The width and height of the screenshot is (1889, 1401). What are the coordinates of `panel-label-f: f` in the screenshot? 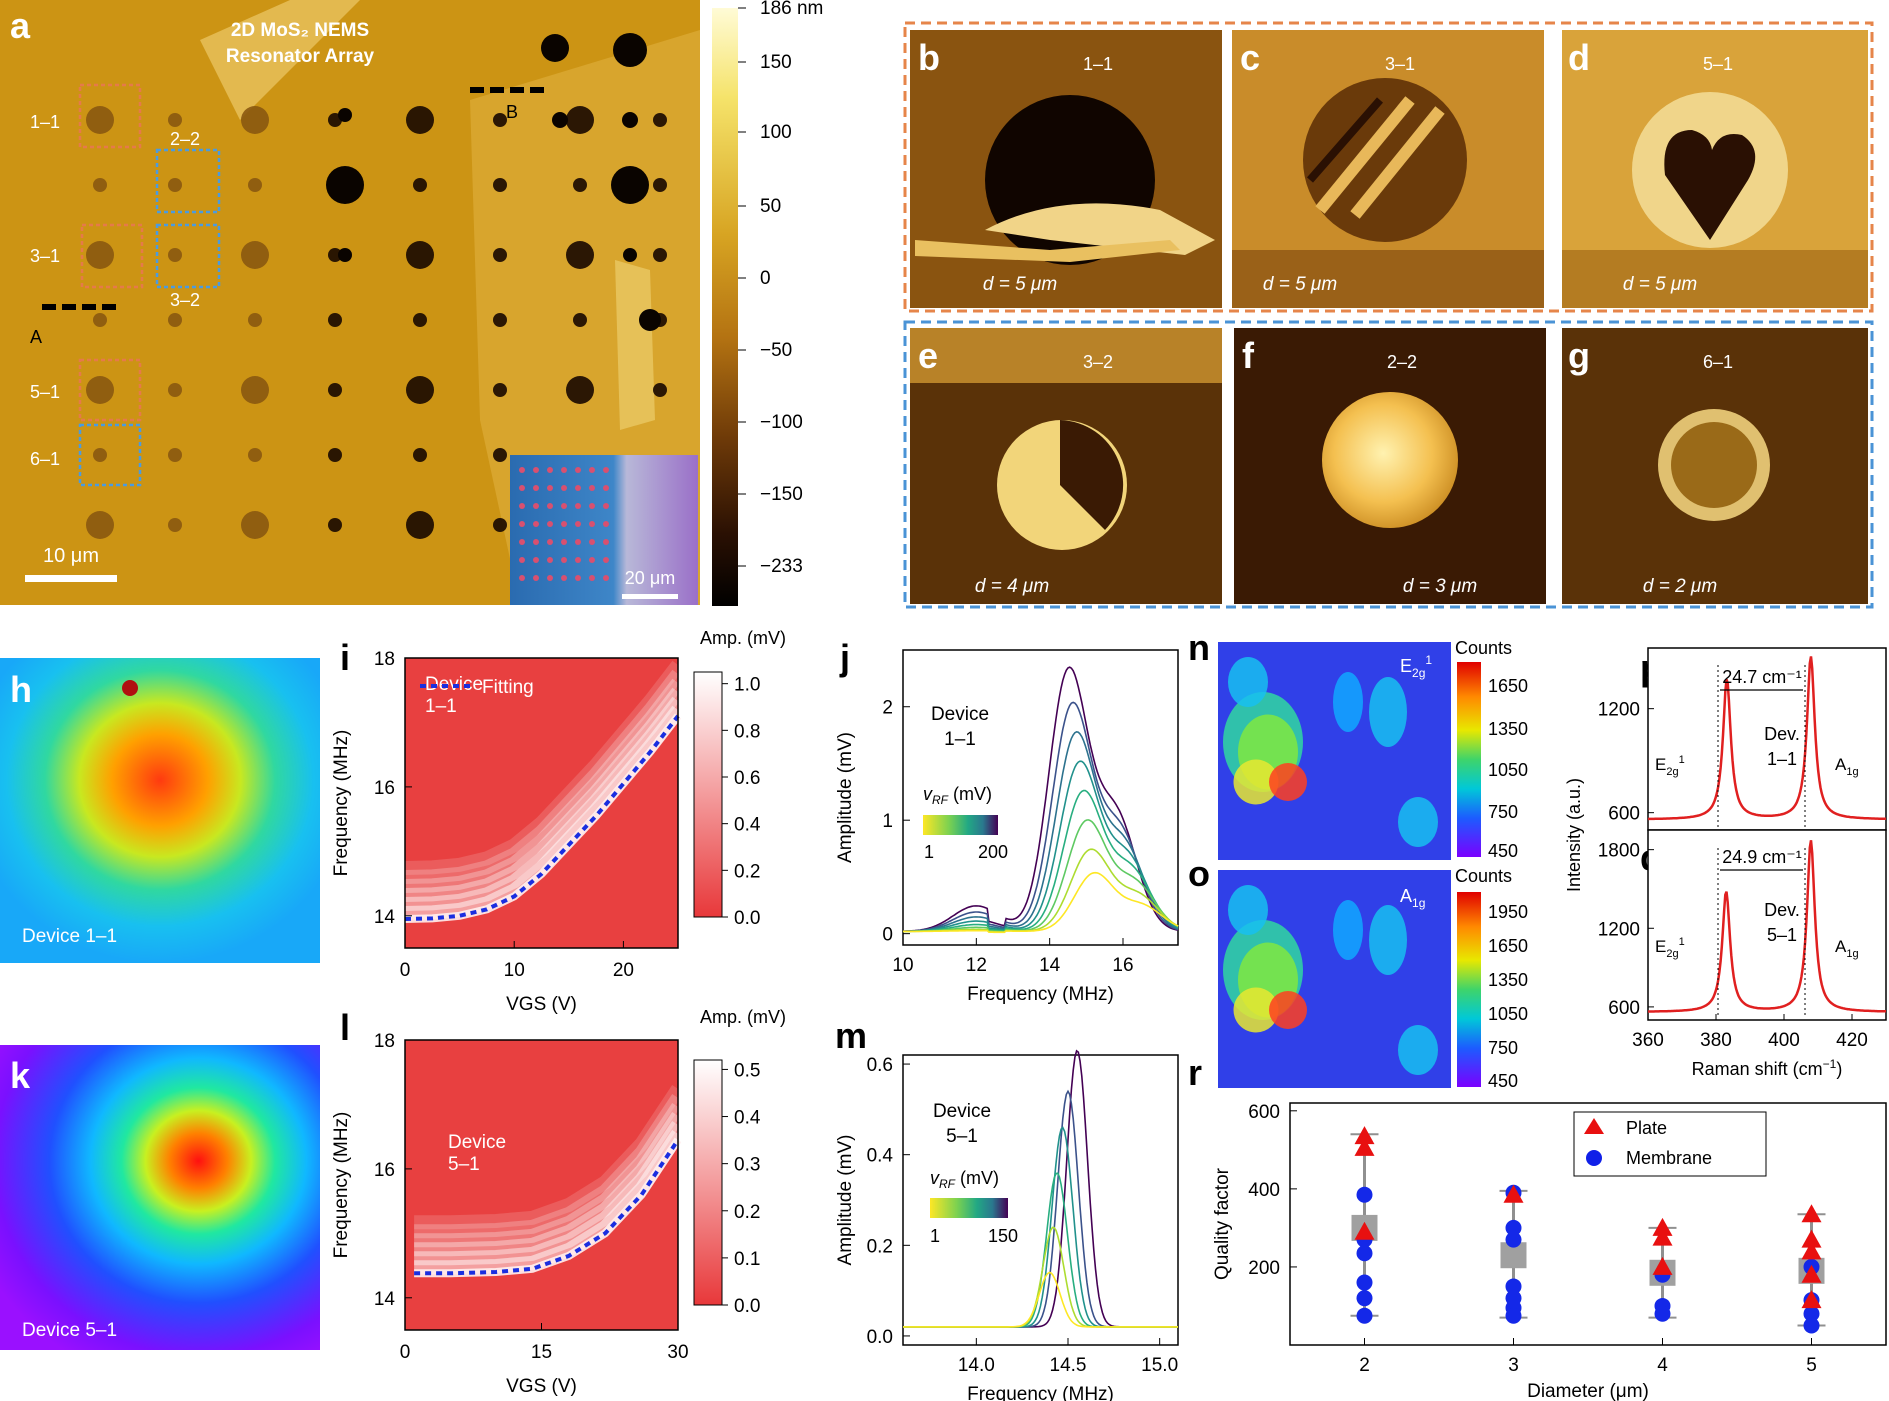 It's located at (1248, 355).